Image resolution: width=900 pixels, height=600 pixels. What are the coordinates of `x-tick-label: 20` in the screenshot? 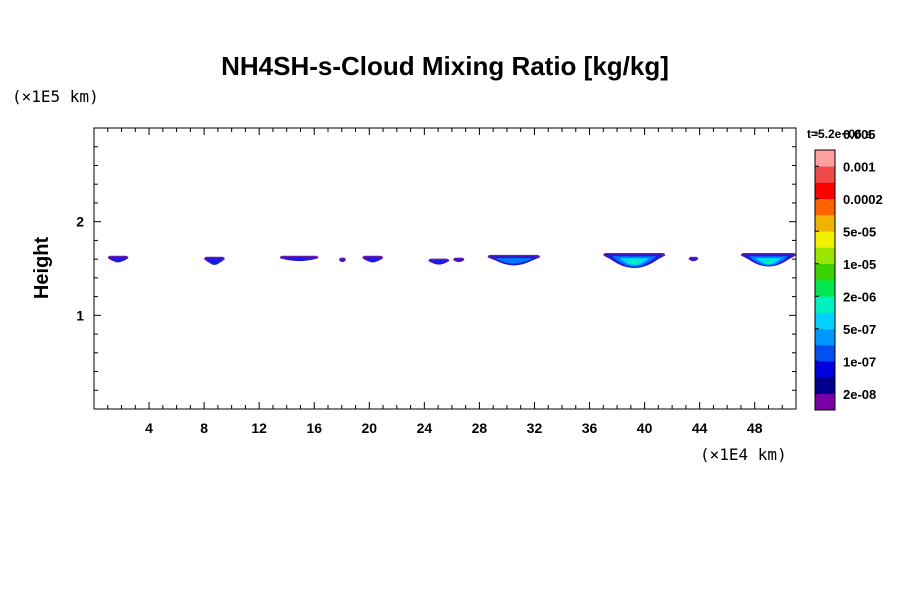 It's located at (370, 428).